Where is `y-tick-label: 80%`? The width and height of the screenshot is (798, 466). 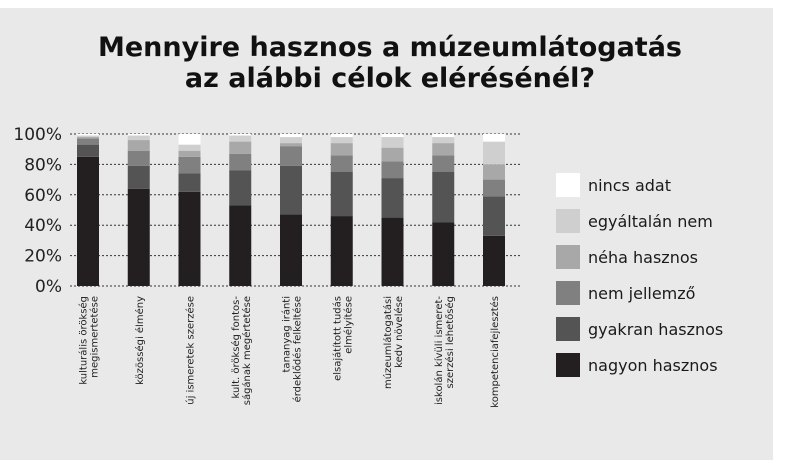
y-tick-label: 80% is located at coordinates (43, 165).